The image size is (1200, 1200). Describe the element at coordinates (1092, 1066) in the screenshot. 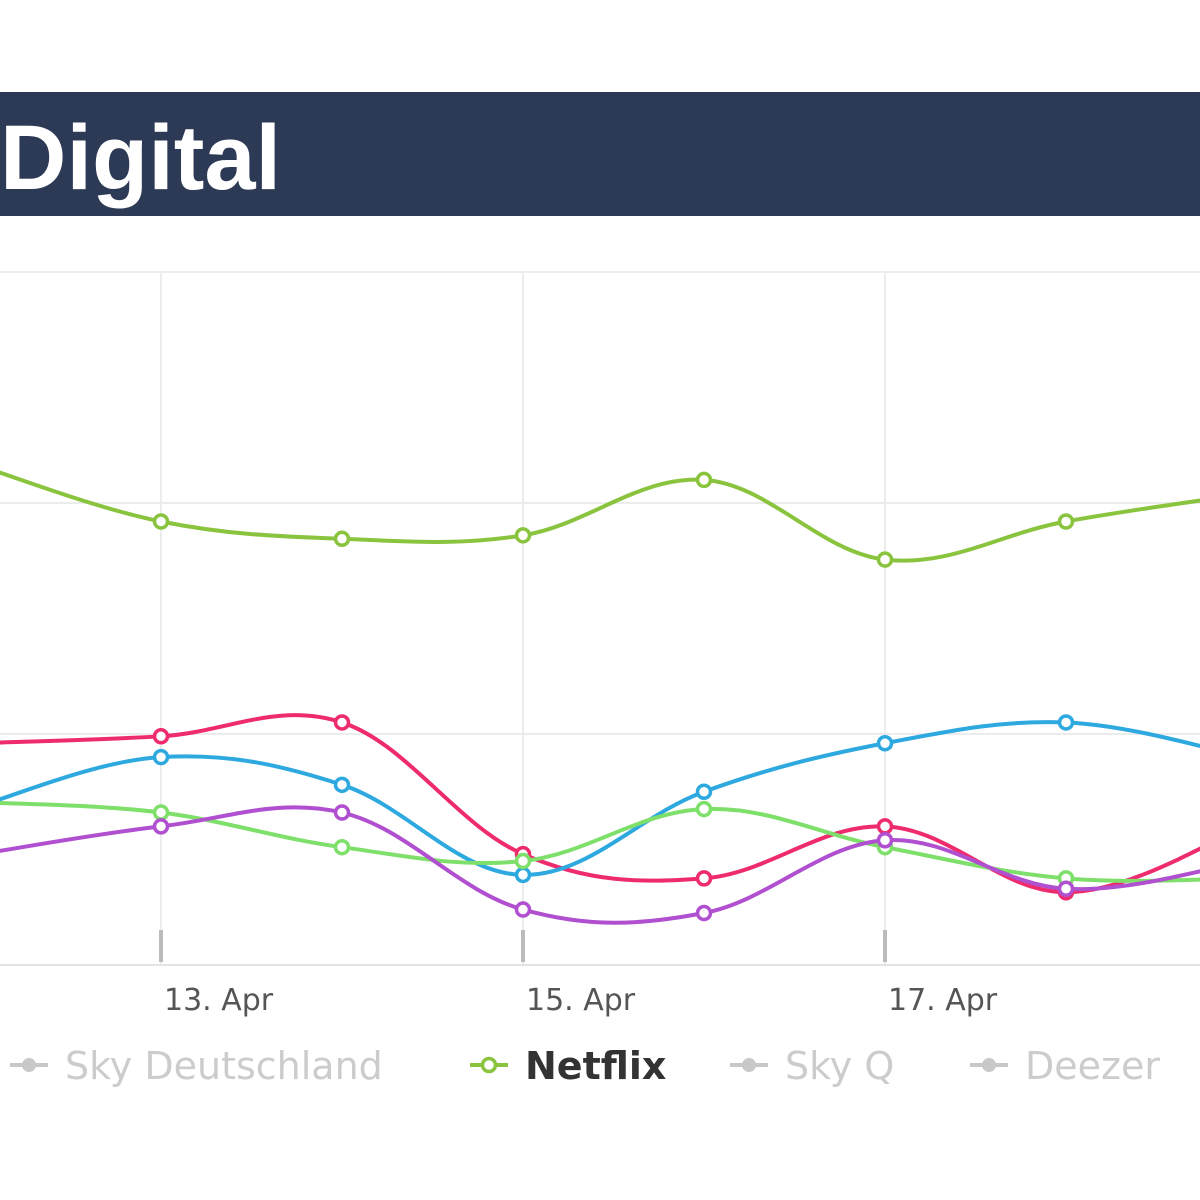

I see `legend-label: Deezer` at that location.